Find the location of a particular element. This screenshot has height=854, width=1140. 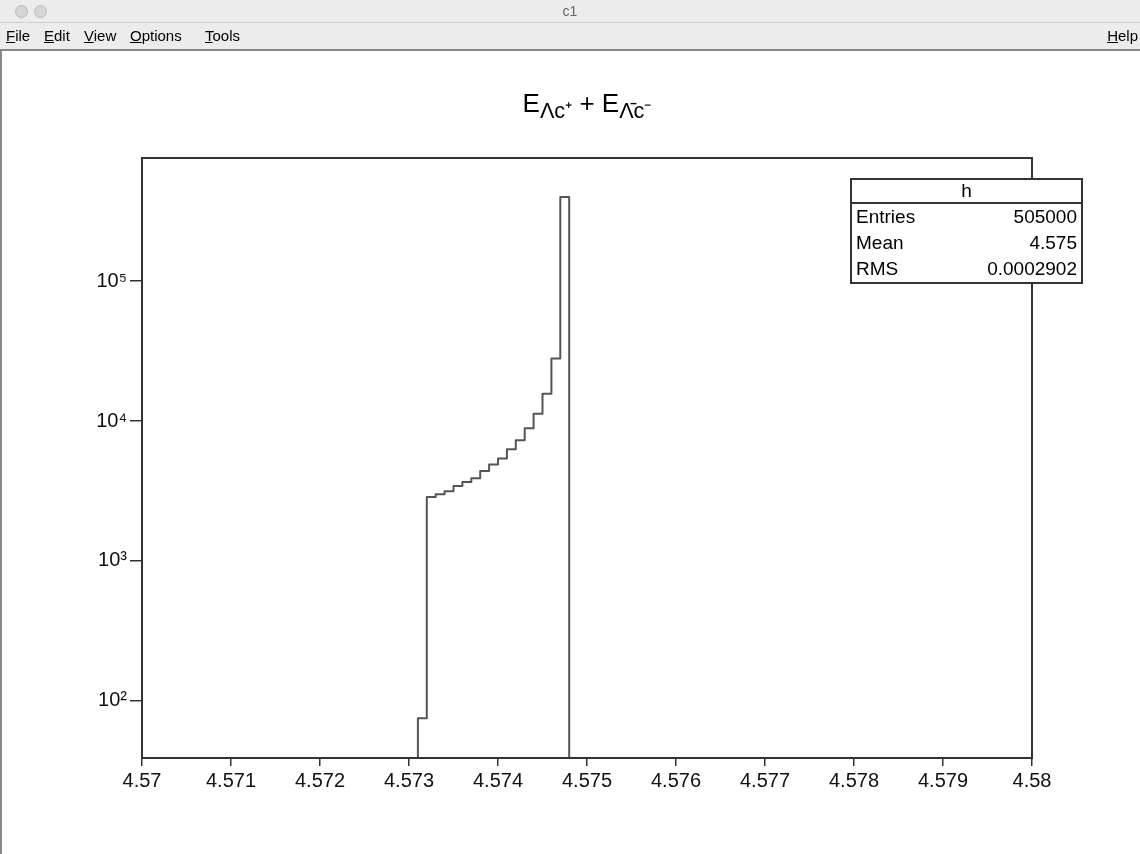

x-tick-label: 4.573 is located at coordinates (409, 779).